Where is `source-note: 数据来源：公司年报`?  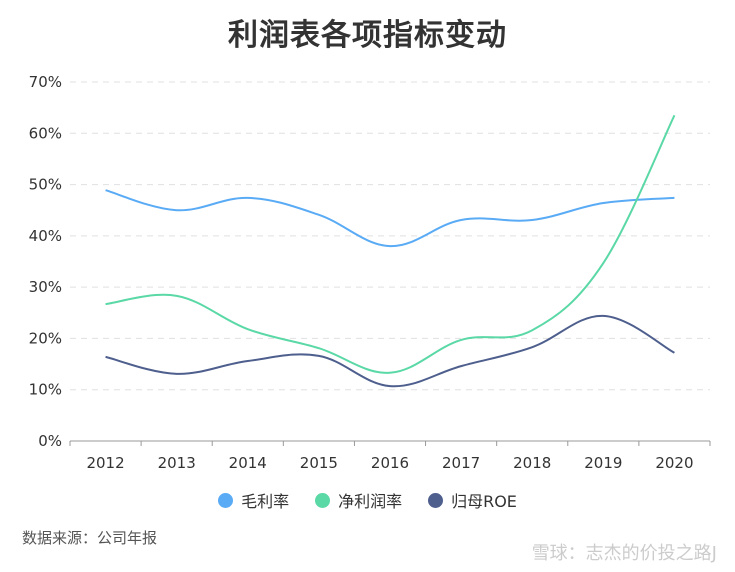
source-note: 数据来源：公司年报 is located at coordinates (90, 538).